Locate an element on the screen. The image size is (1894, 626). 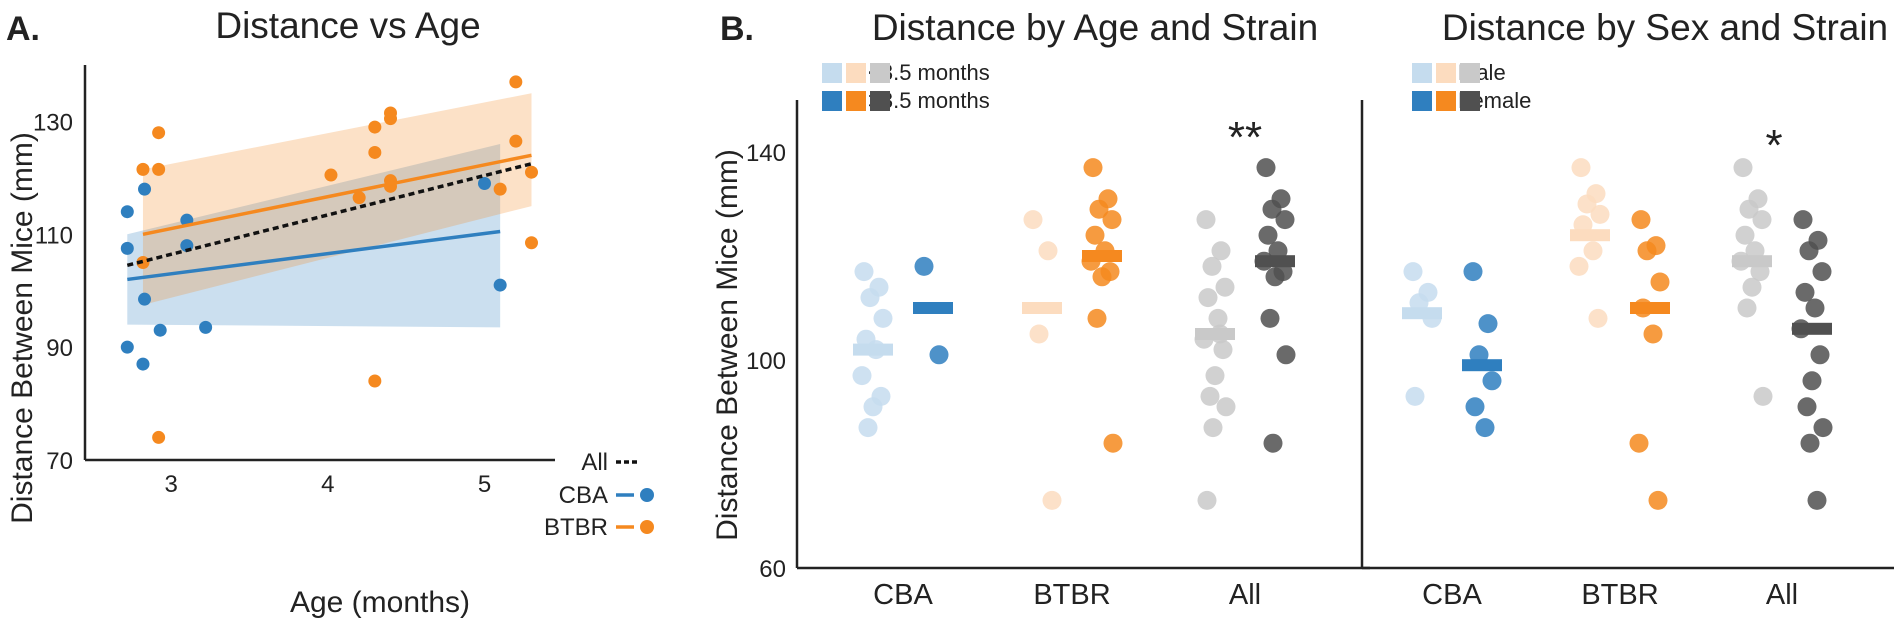
legend-a-btbr-label: BTBR is located at coordinates (576, 527).